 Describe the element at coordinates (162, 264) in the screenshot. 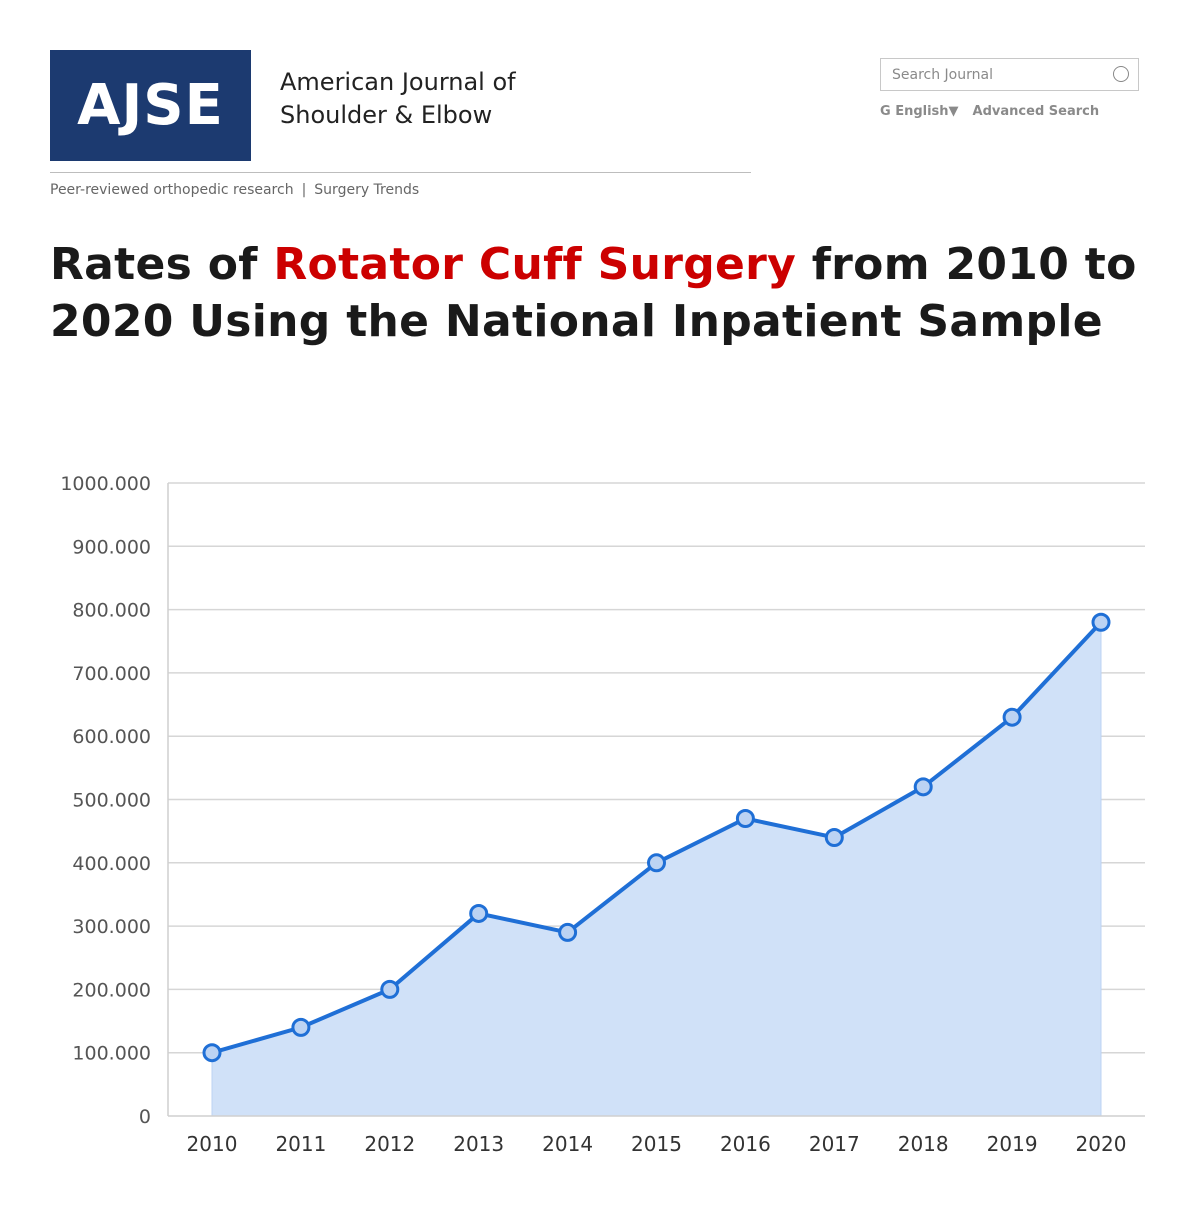

I see `title-part-1: Rates of` at that location.